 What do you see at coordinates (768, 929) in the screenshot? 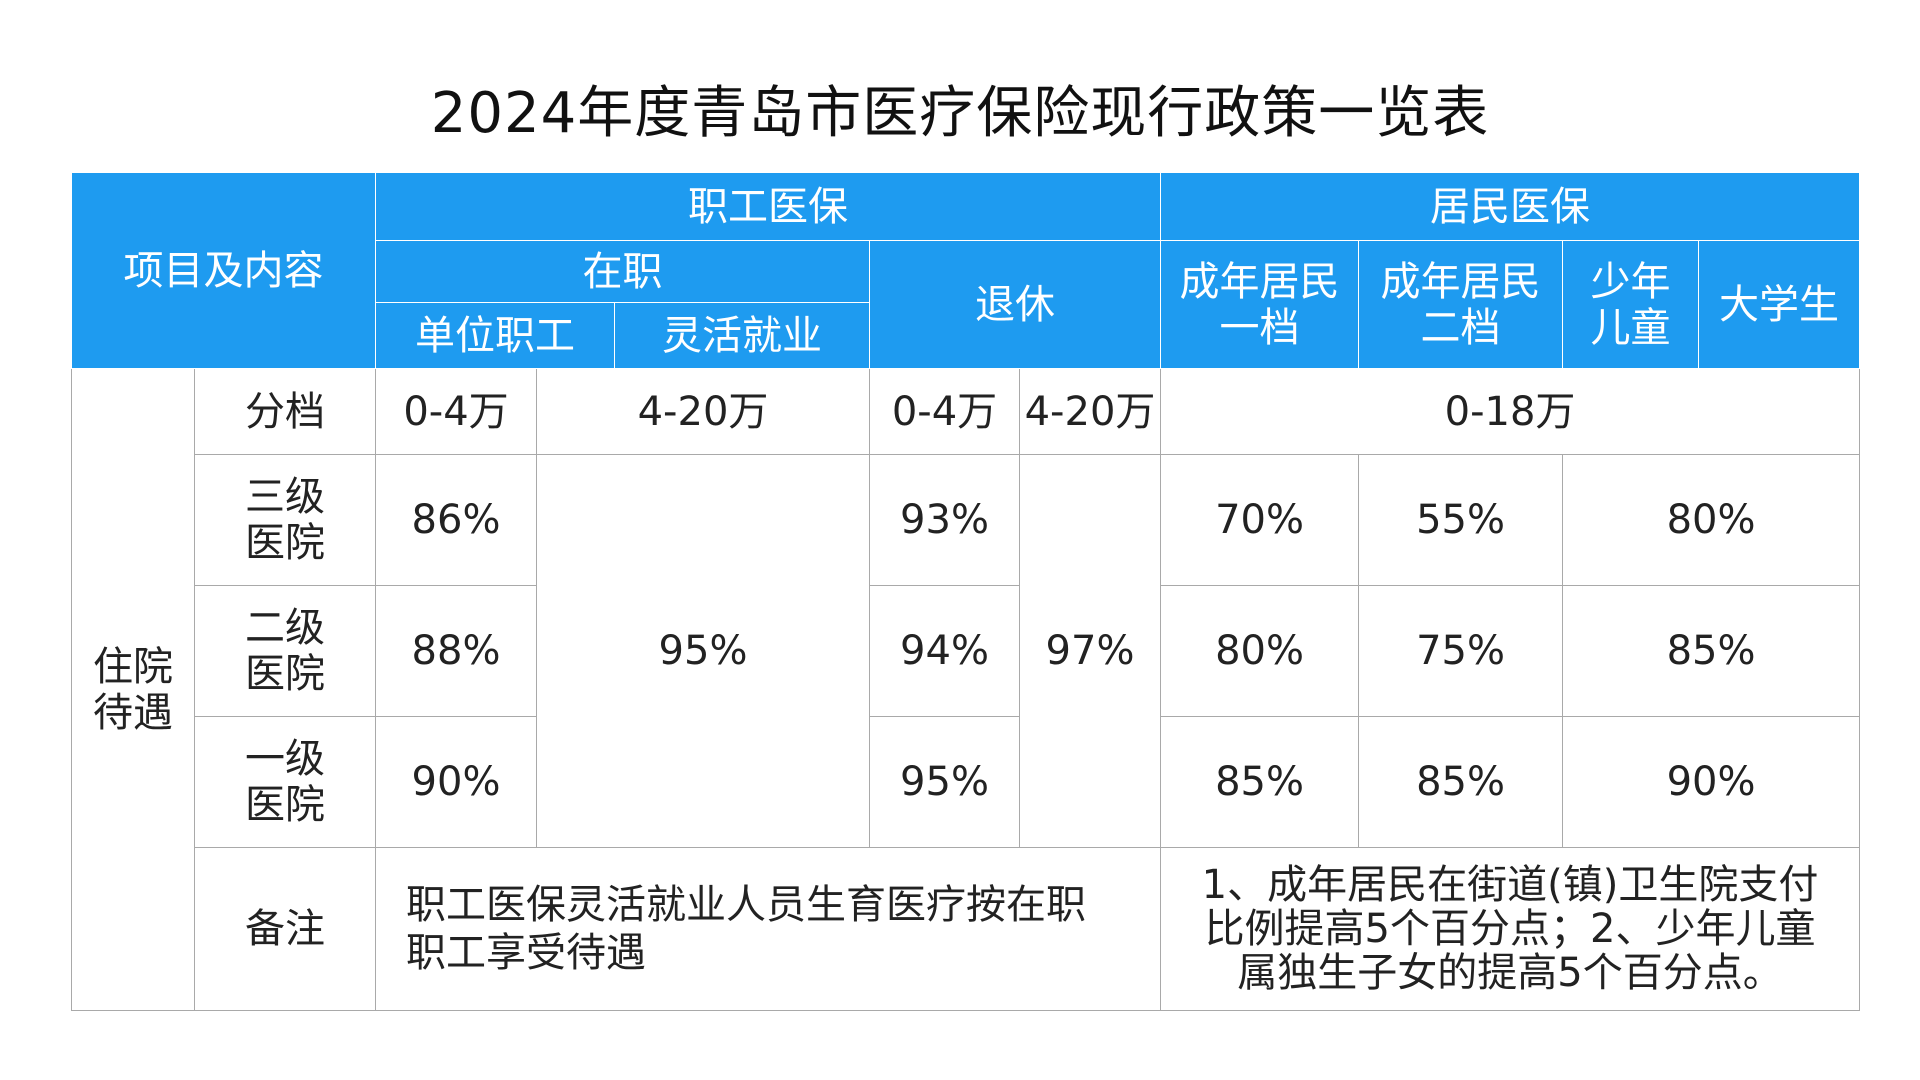
I see `note-employee: 职工医保灵活就业人员生育医疗按在职 职工享受待遇` at bounding box center [768, 929].